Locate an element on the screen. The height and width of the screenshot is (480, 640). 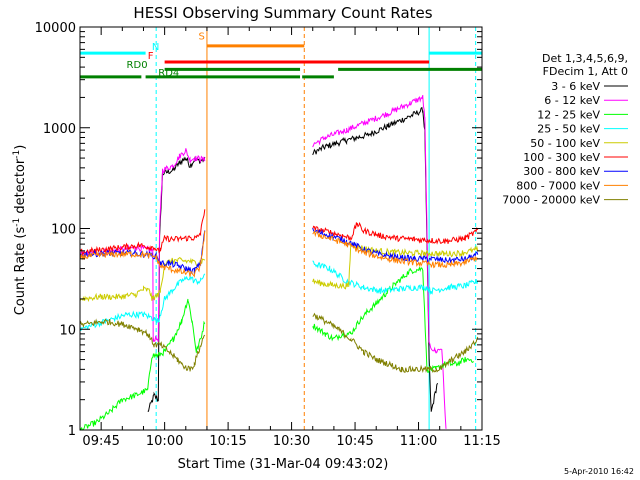
legend-entry-label: 3 - 6 keV is located at coordinates (575, 86).